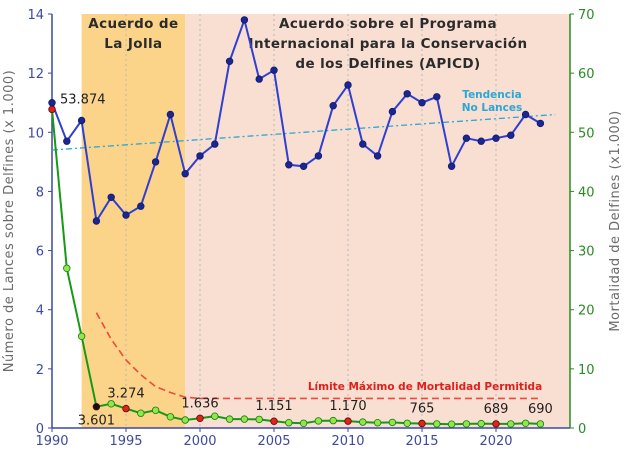 This screenshot has width=629, height=462. I want to click on limit-line-label: Límite Máximo de Mortalidad Permitida, so click(425, 387).